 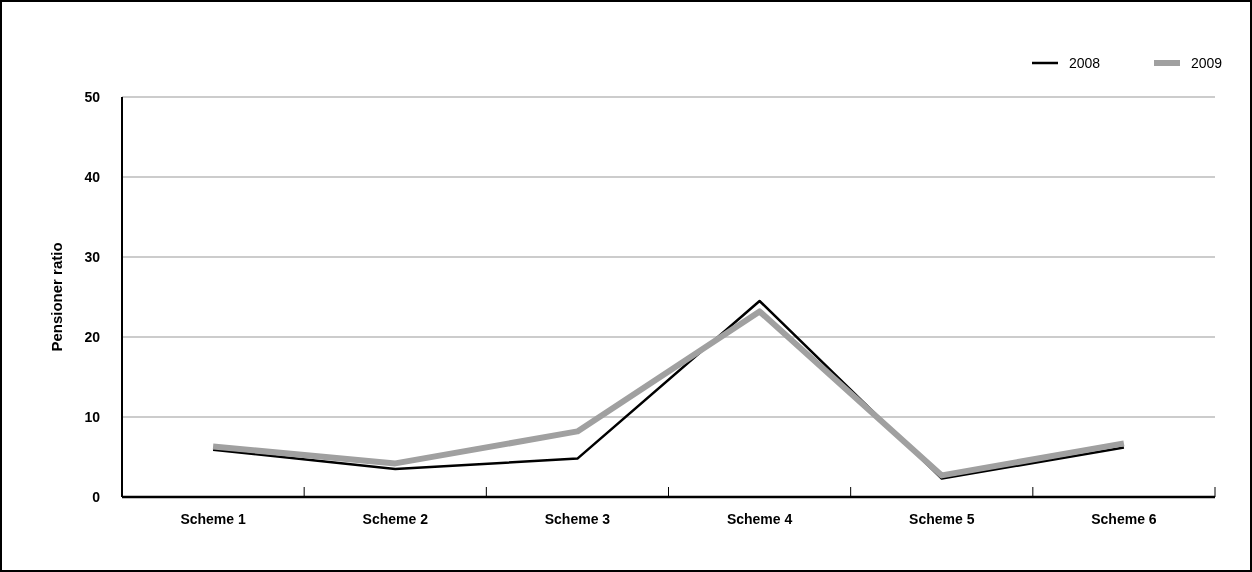 What do you see at coordinates (577, 519) in the screenshot?
I see `x-tick-label: Scheme 3` at bounding box center [577, 519].